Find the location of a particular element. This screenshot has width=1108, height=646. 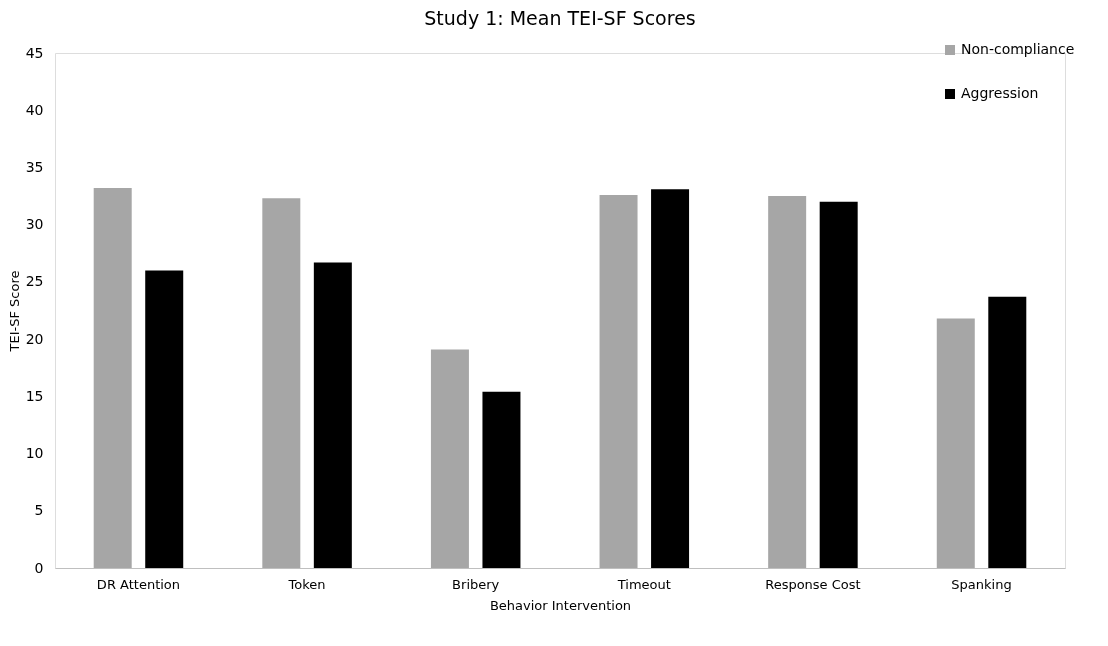

y-tick-label: 35 is located at coordinates (34, 166).